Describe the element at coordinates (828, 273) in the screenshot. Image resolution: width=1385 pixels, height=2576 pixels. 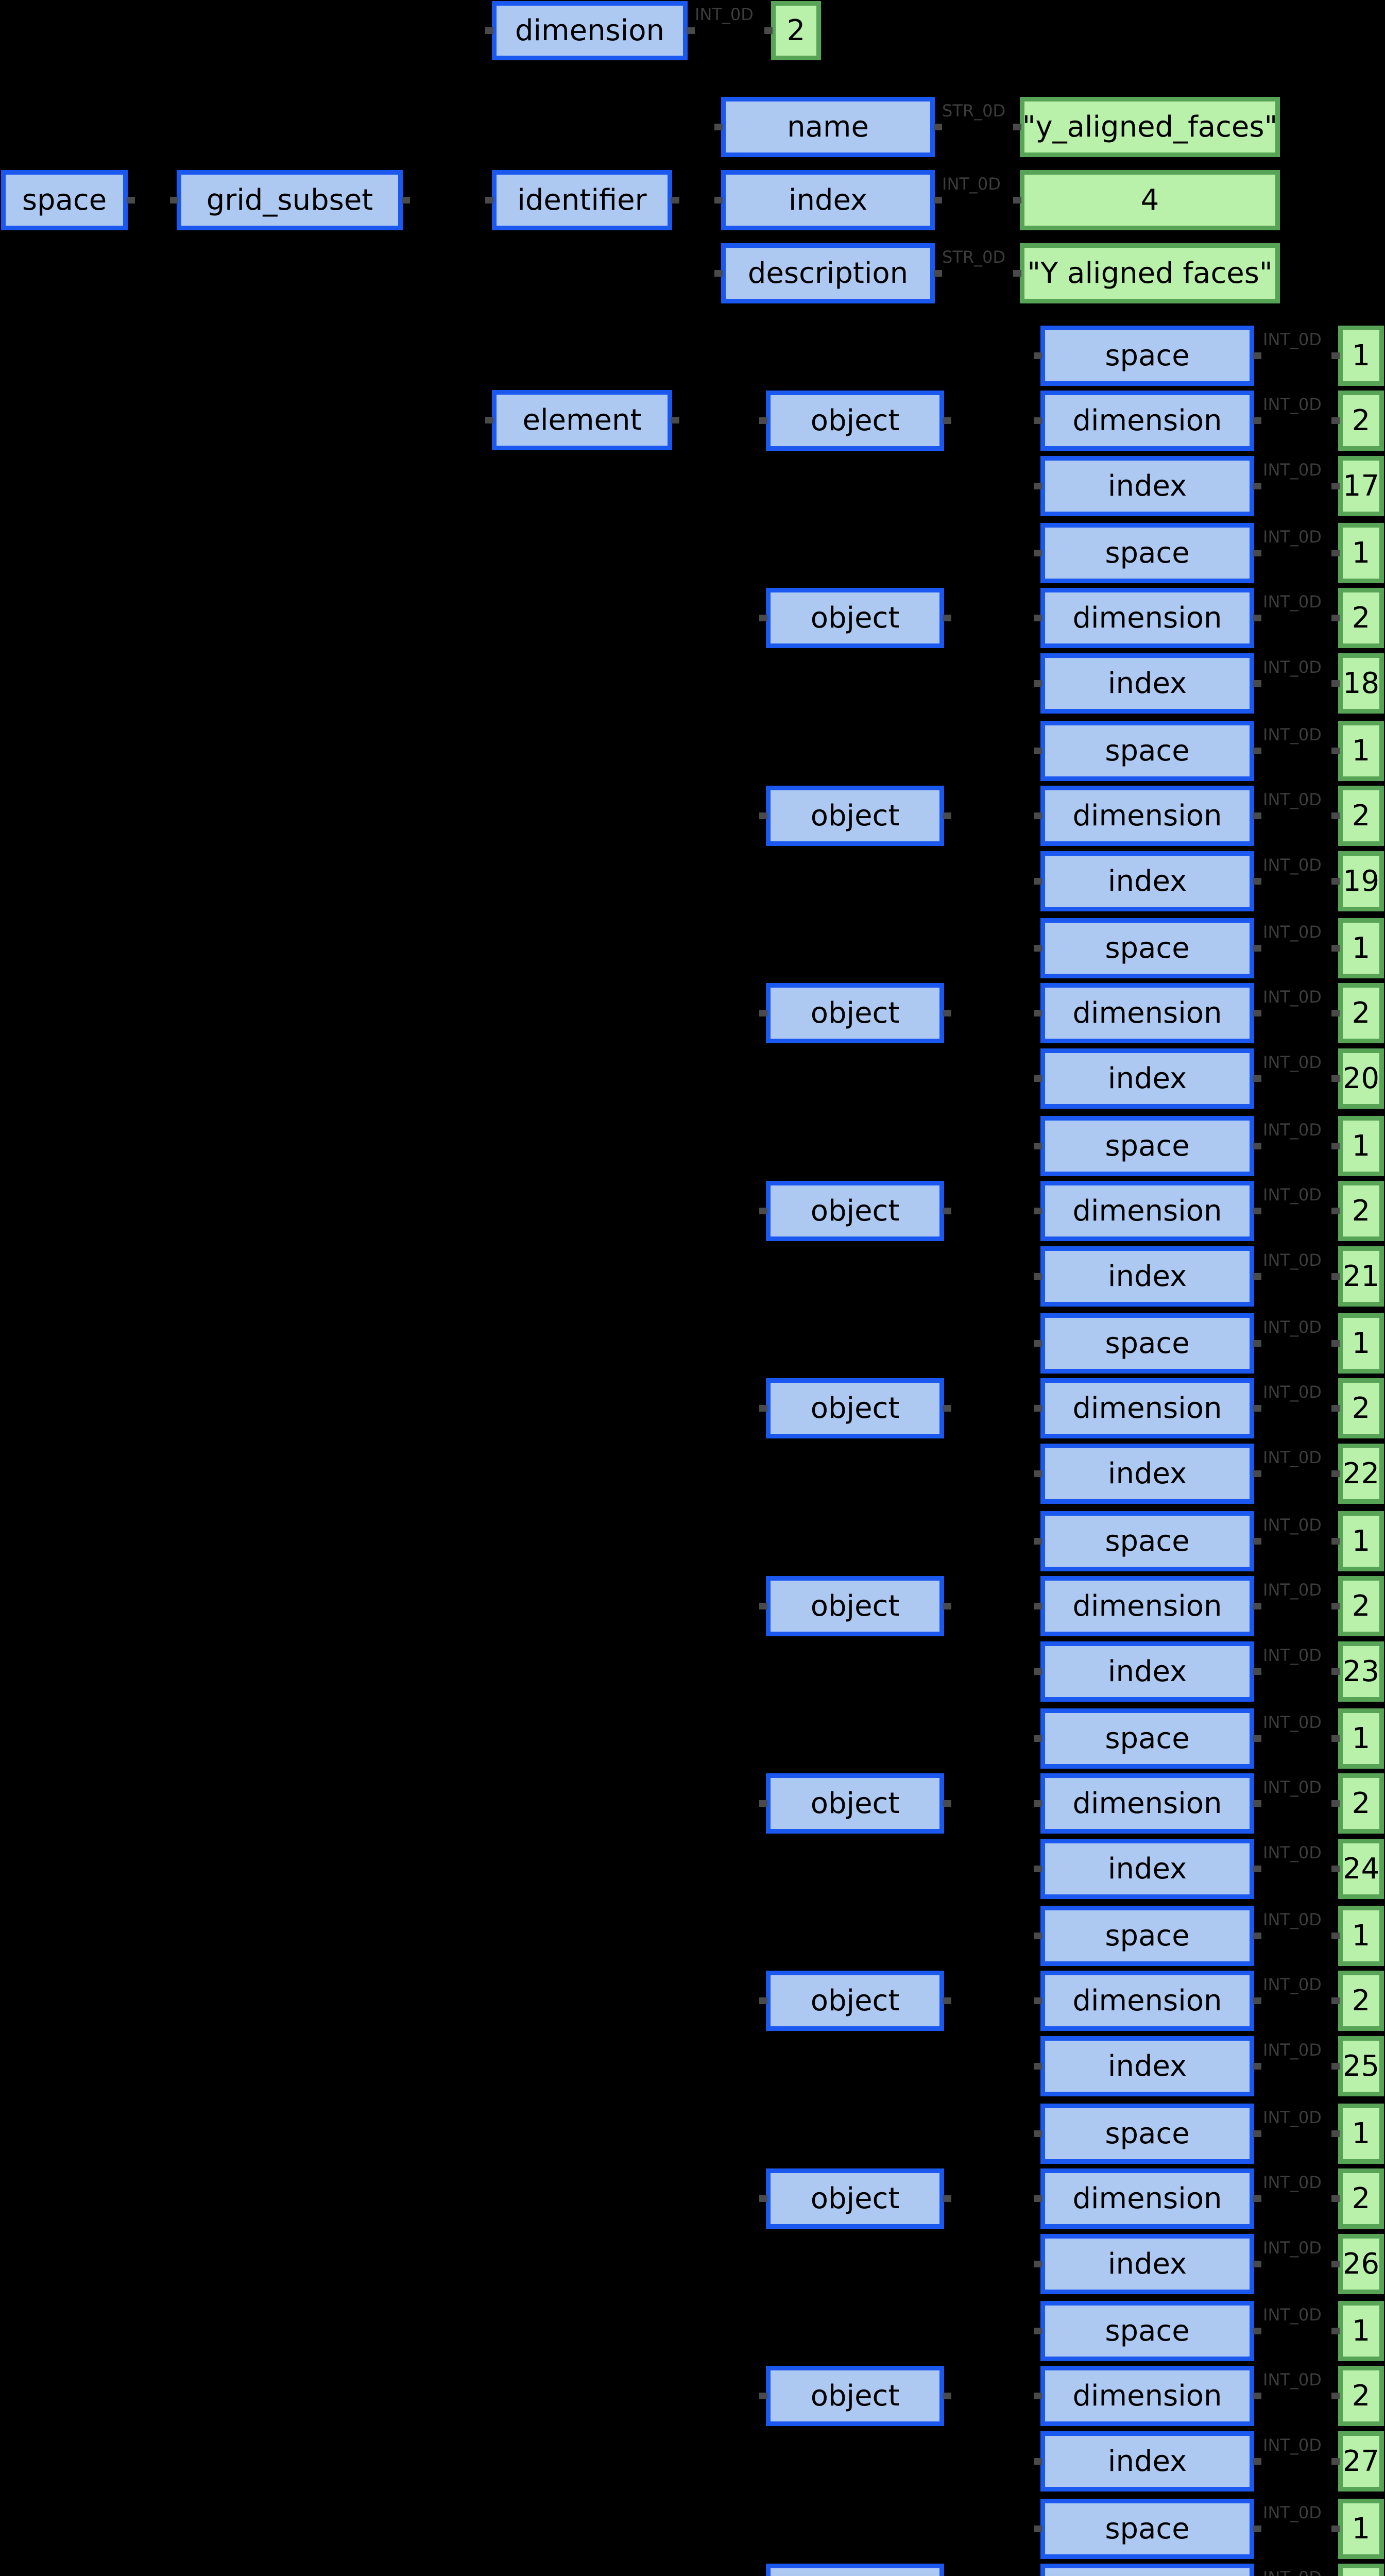
I see `node-identifier-description: description` at that location.